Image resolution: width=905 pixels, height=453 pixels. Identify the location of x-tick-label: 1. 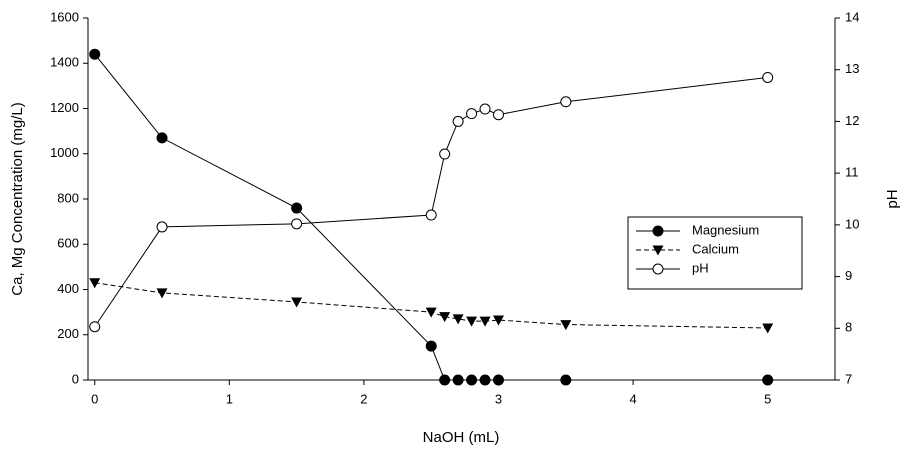
(229, 398).